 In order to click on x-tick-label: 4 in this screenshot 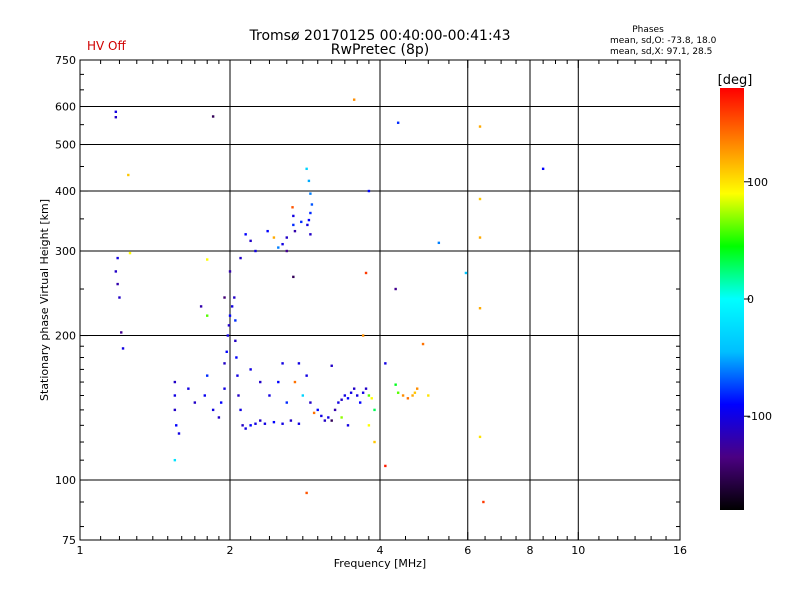, I will do `click(380, 550)`.